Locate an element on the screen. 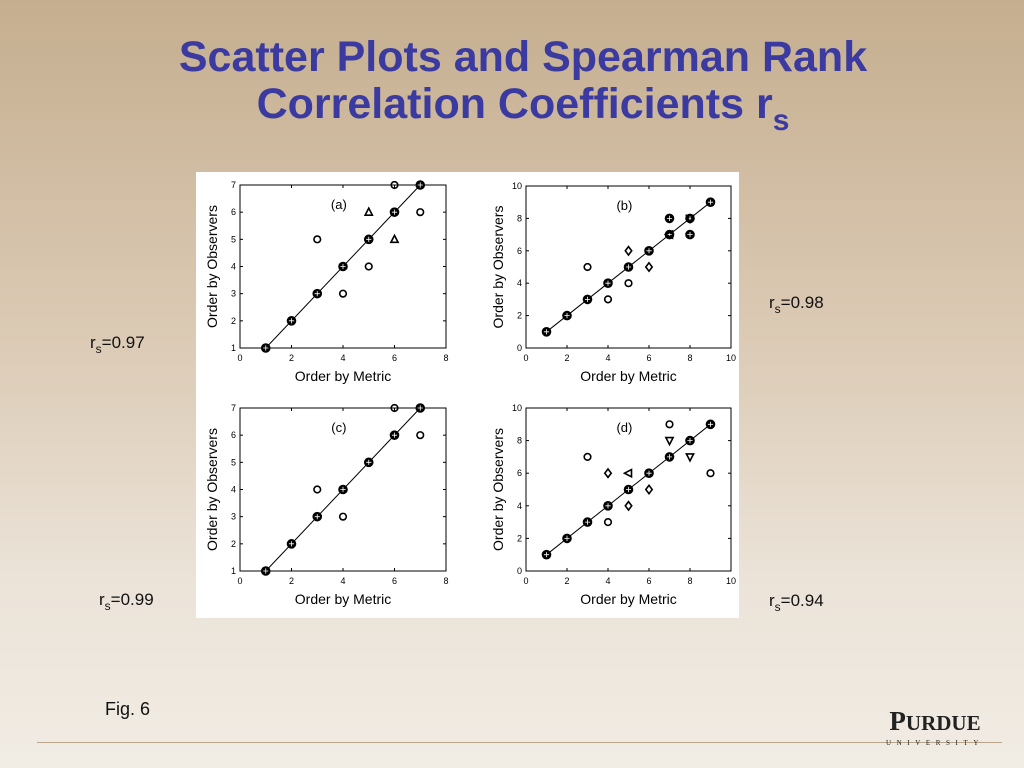 The width and height of the screenshot is (1024, 768). plot-d-frame is located at coordinates (628, 489).